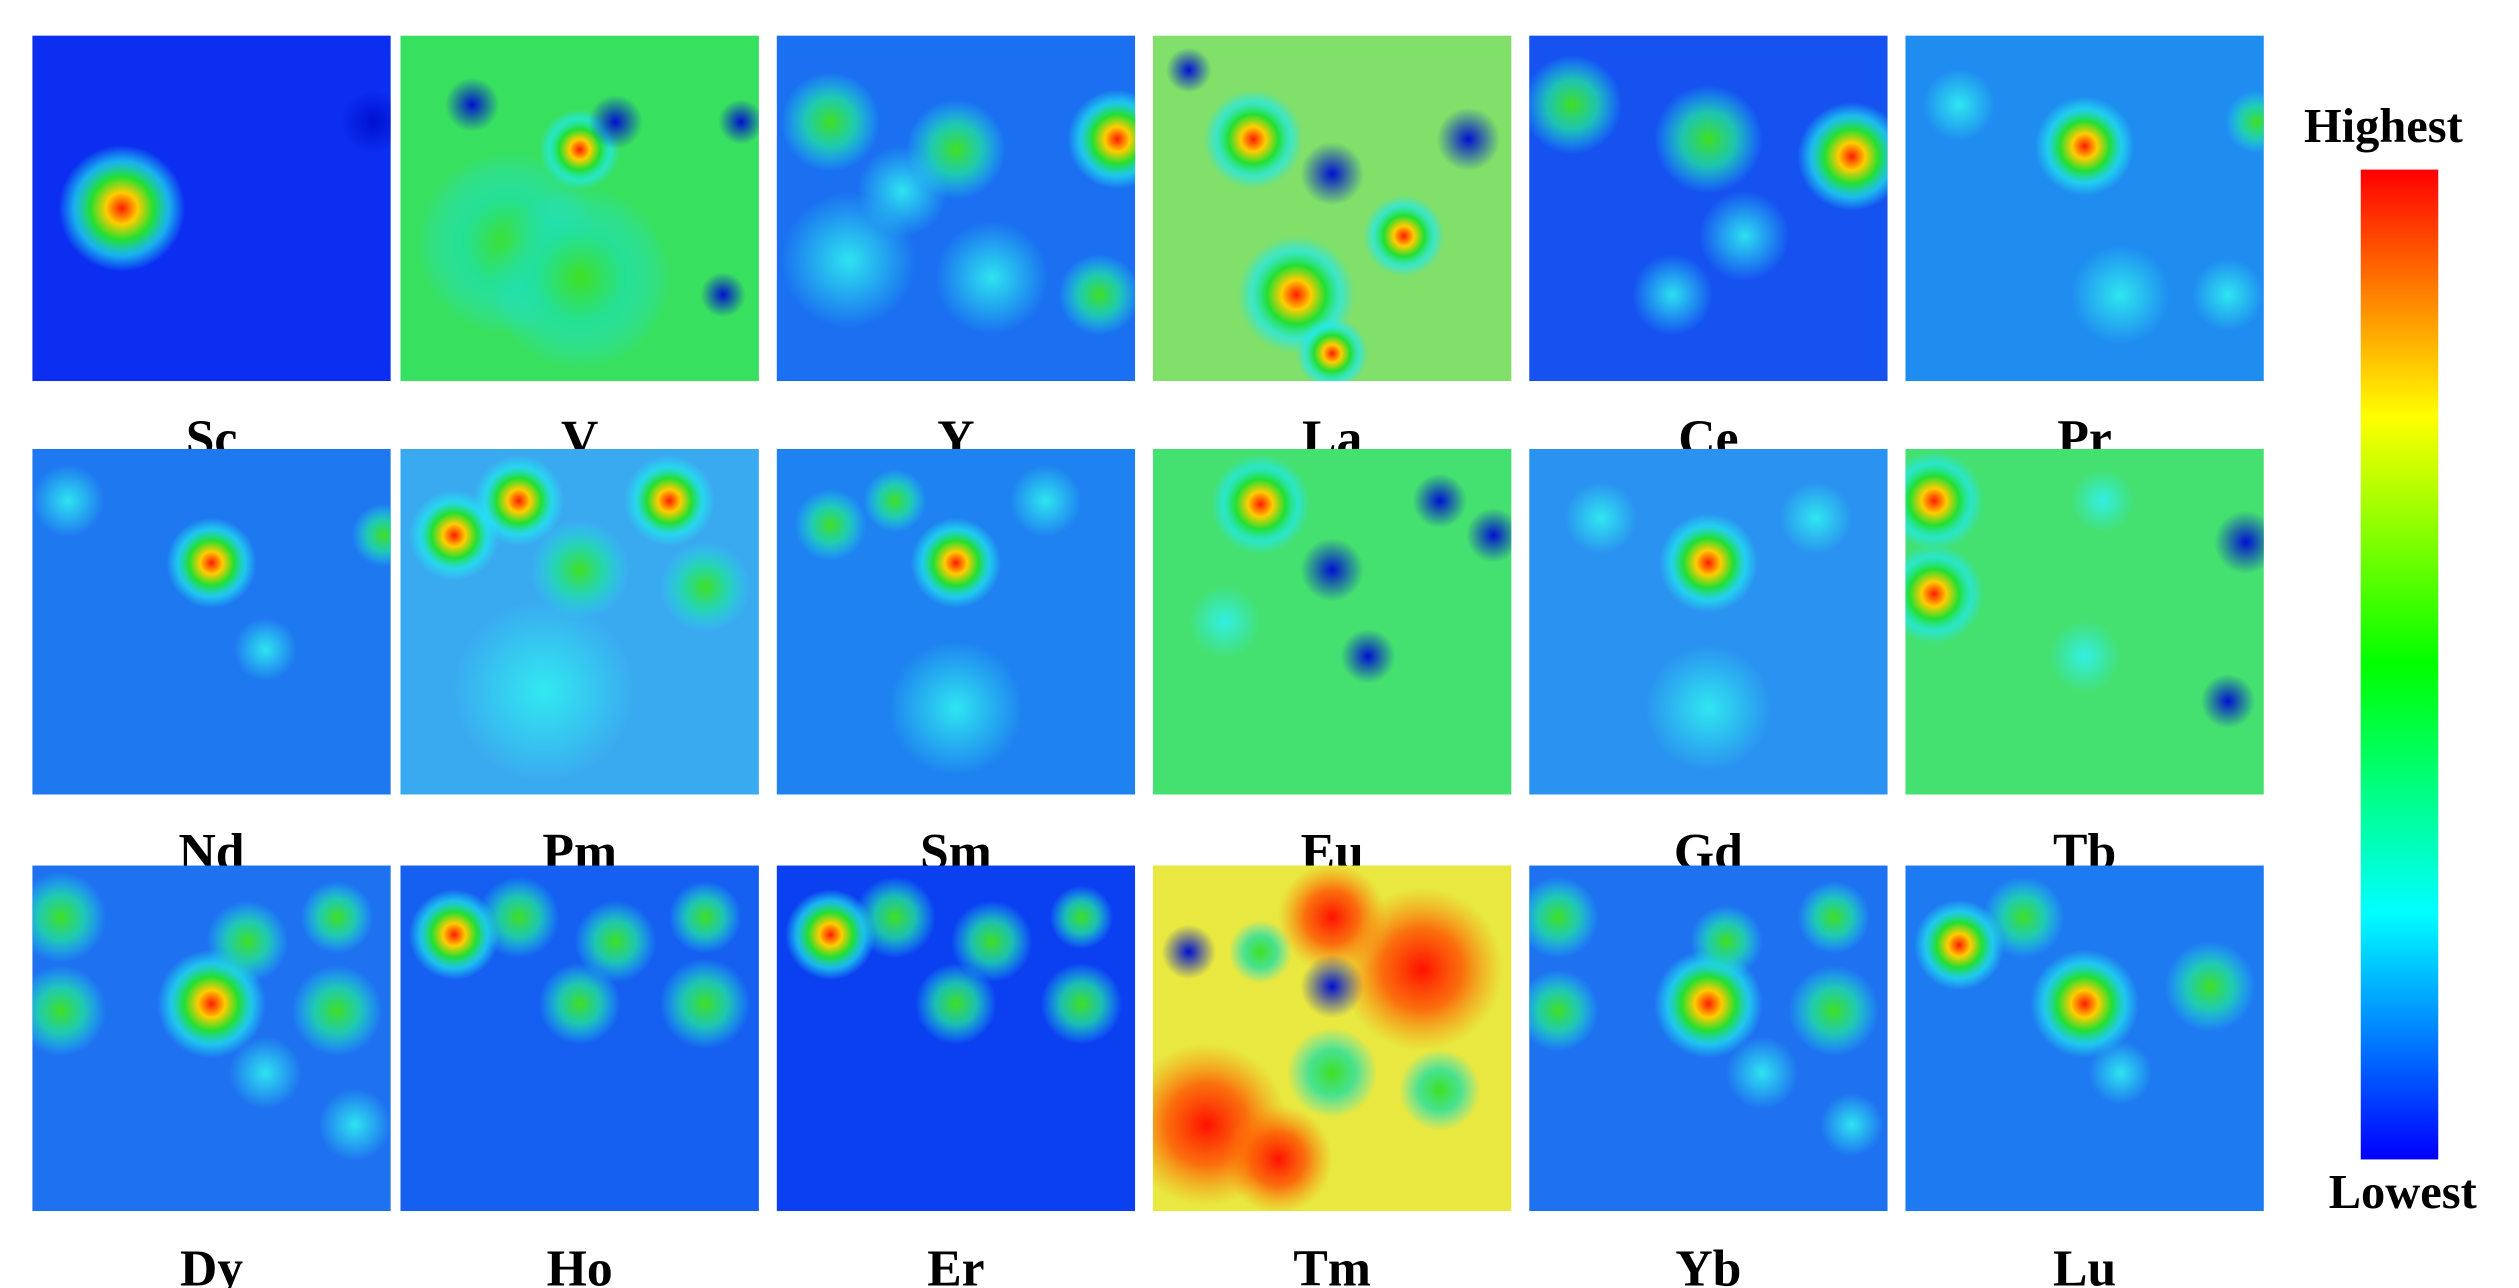 The width and height of the screenshot is (2519, 1288). I want to click on colorbar-high-label: Highest, so click(2383, 126).